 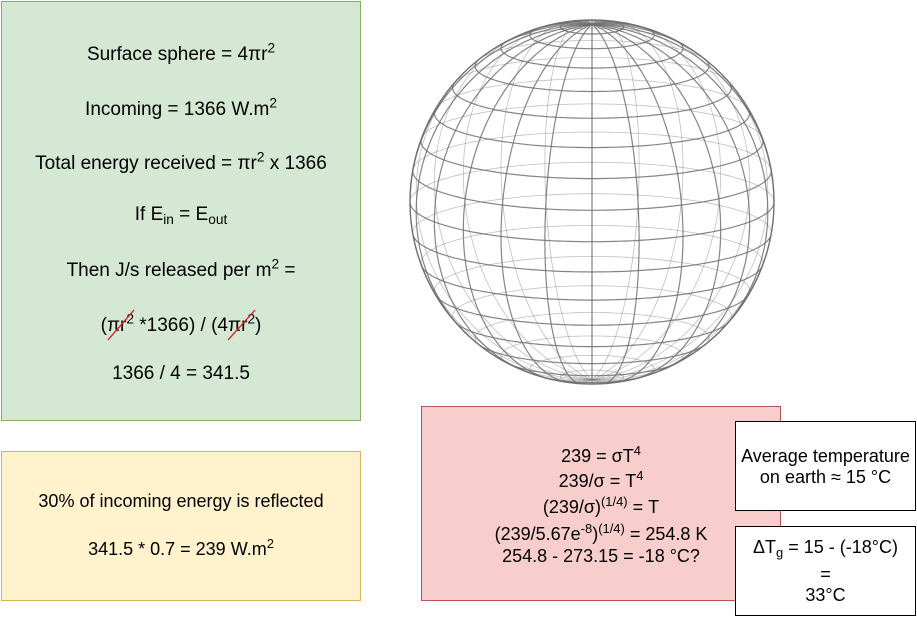 What do you see at coordinates (601, 479) in the screenshot?
I see `sb-line-2: 239/σ = T4` at bounding box center [601, 479].